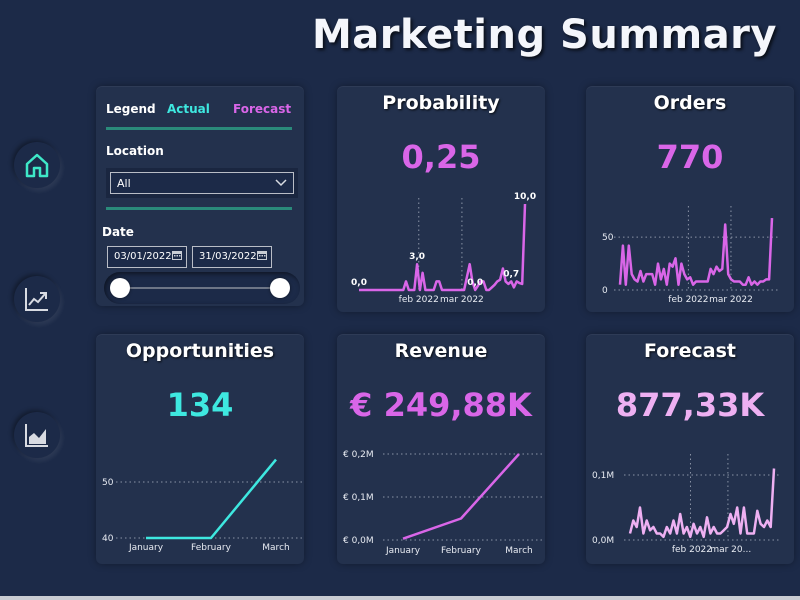  Describe the element at coordinates (690, 405) in the screenshot. I see `forecast-value: 877,33K` at that location.